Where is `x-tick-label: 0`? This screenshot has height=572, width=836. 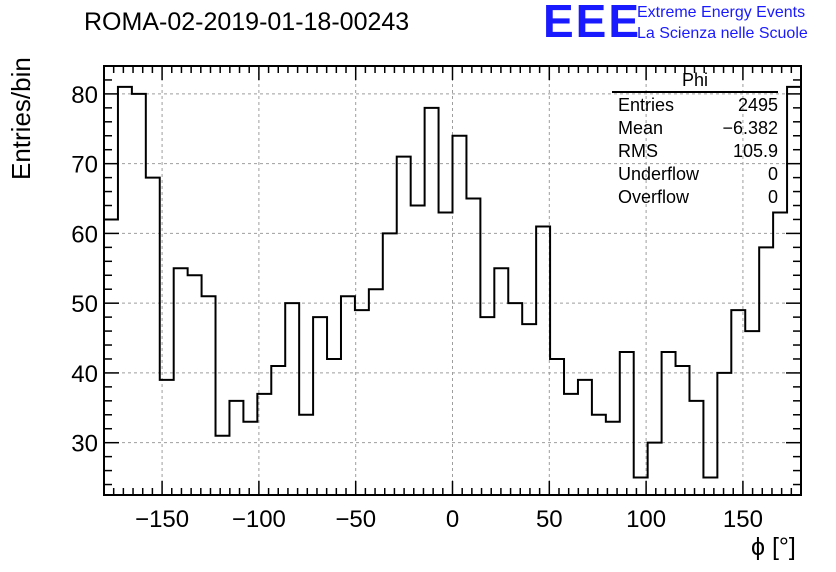 x-tick-label: 0 is located at coordinates (452, 519).